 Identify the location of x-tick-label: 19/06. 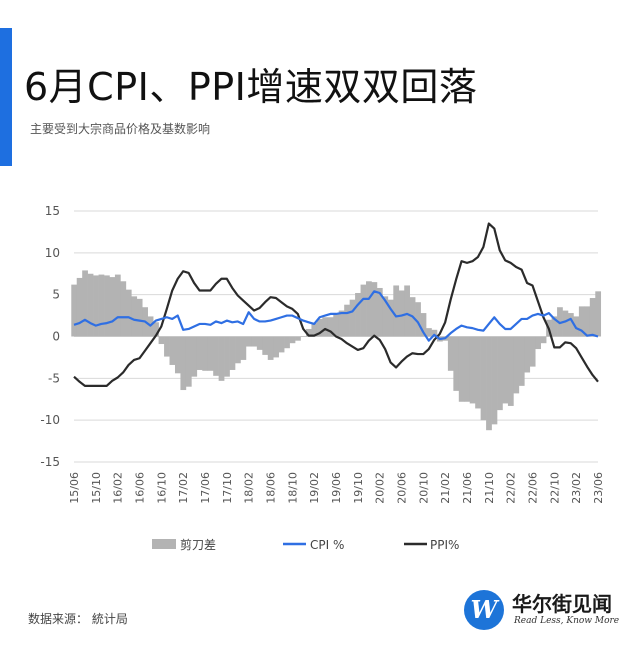
(336, 488).